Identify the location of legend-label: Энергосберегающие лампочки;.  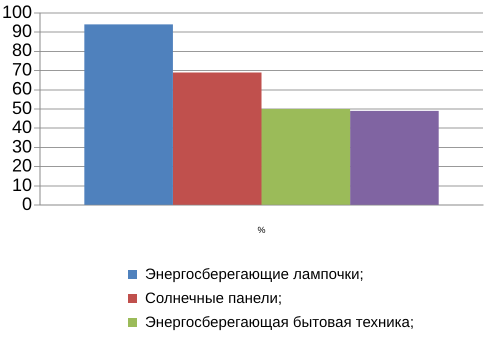
(254, 274).